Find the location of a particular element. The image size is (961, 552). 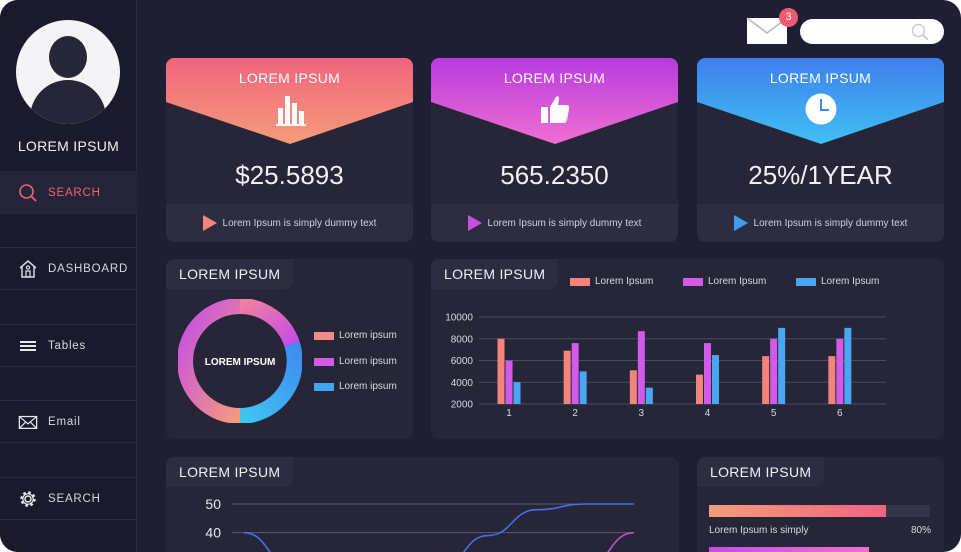

progress-fill is located at coordinates (797, 511).